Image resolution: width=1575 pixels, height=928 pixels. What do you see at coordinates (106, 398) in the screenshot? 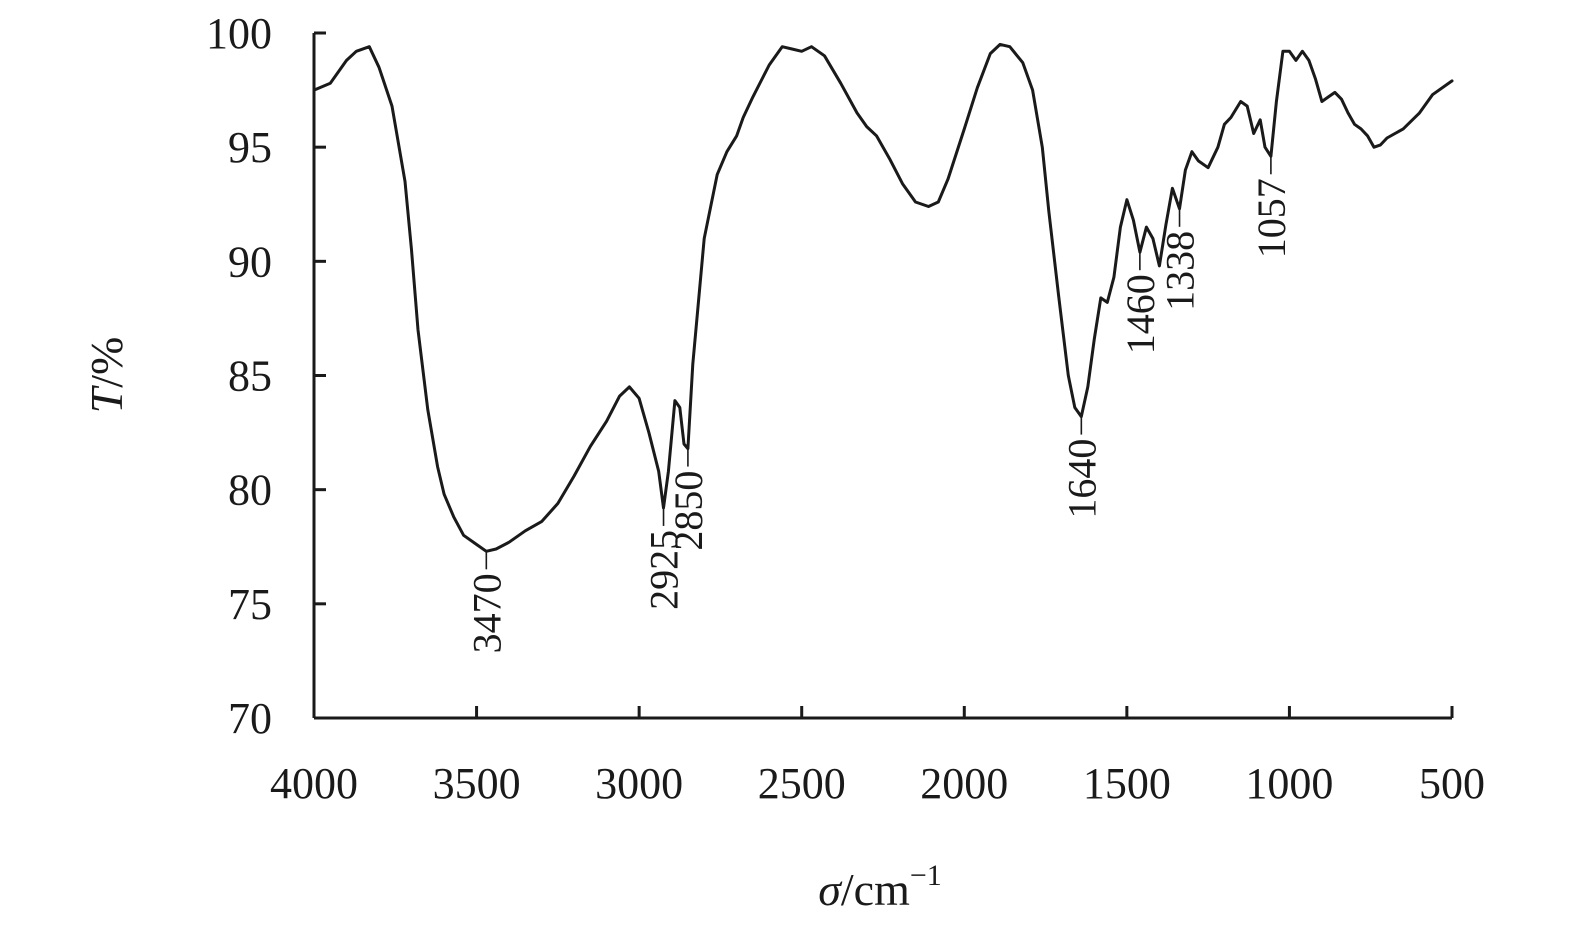
I see `y-axis-symbol: T` at bounding box center [106, 398].